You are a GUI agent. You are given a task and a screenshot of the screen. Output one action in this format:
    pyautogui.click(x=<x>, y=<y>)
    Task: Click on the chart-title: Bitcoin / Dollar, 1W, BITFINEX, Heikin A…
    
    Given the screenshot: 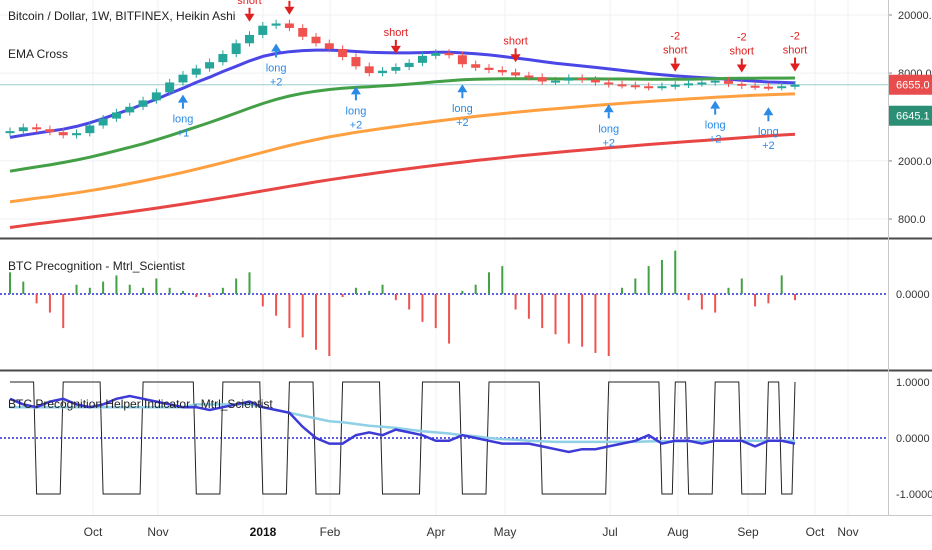 What is the action you would take?
    pyautogui.click(x=121, y=16)
    